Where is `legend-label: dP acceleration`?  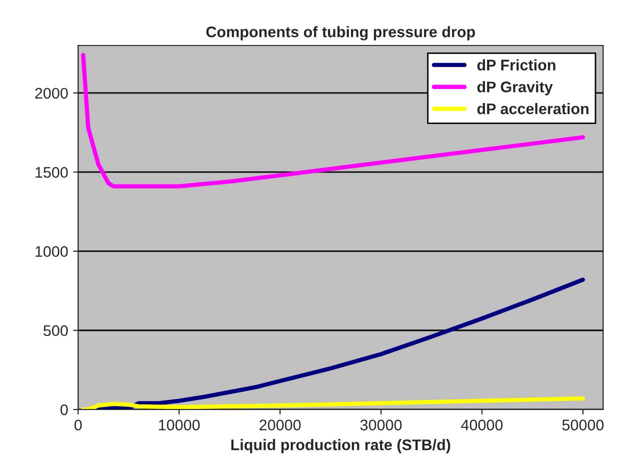 legend-label: dP acceleration is located at coordinates (532, 108).